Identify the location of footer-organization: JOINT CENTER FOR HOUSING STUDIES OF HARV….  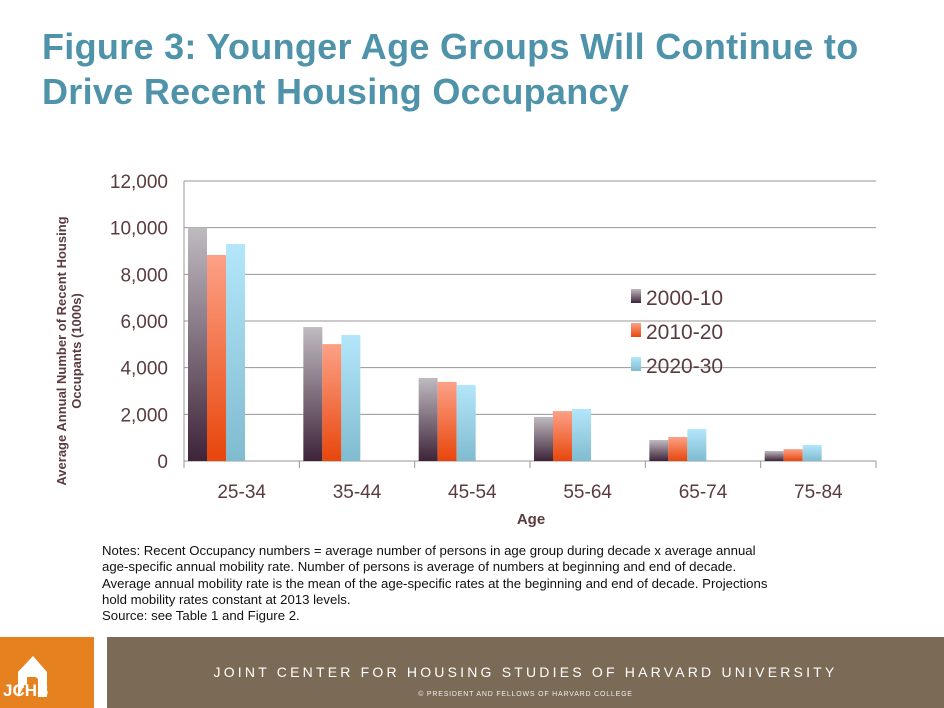
(525, 672).